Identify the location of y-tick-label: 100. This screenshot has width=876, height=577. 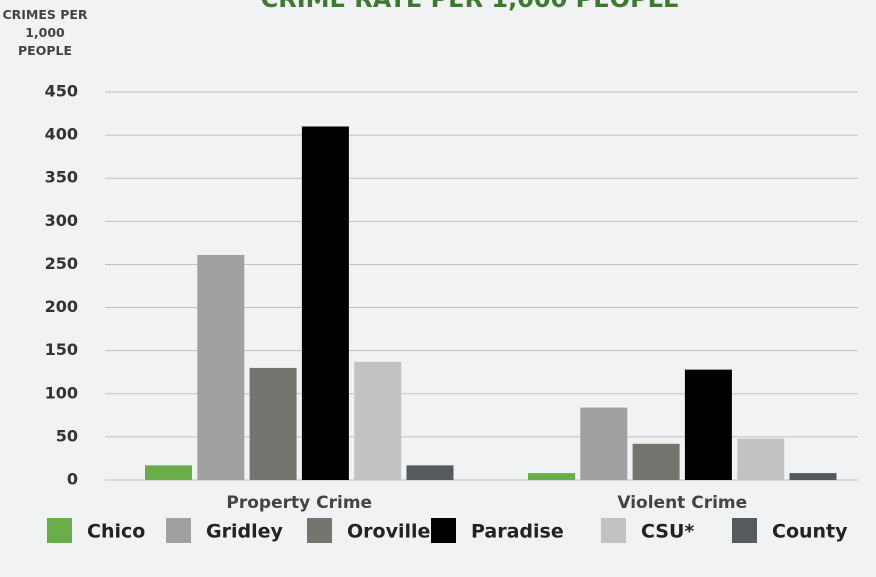
(61, 392).